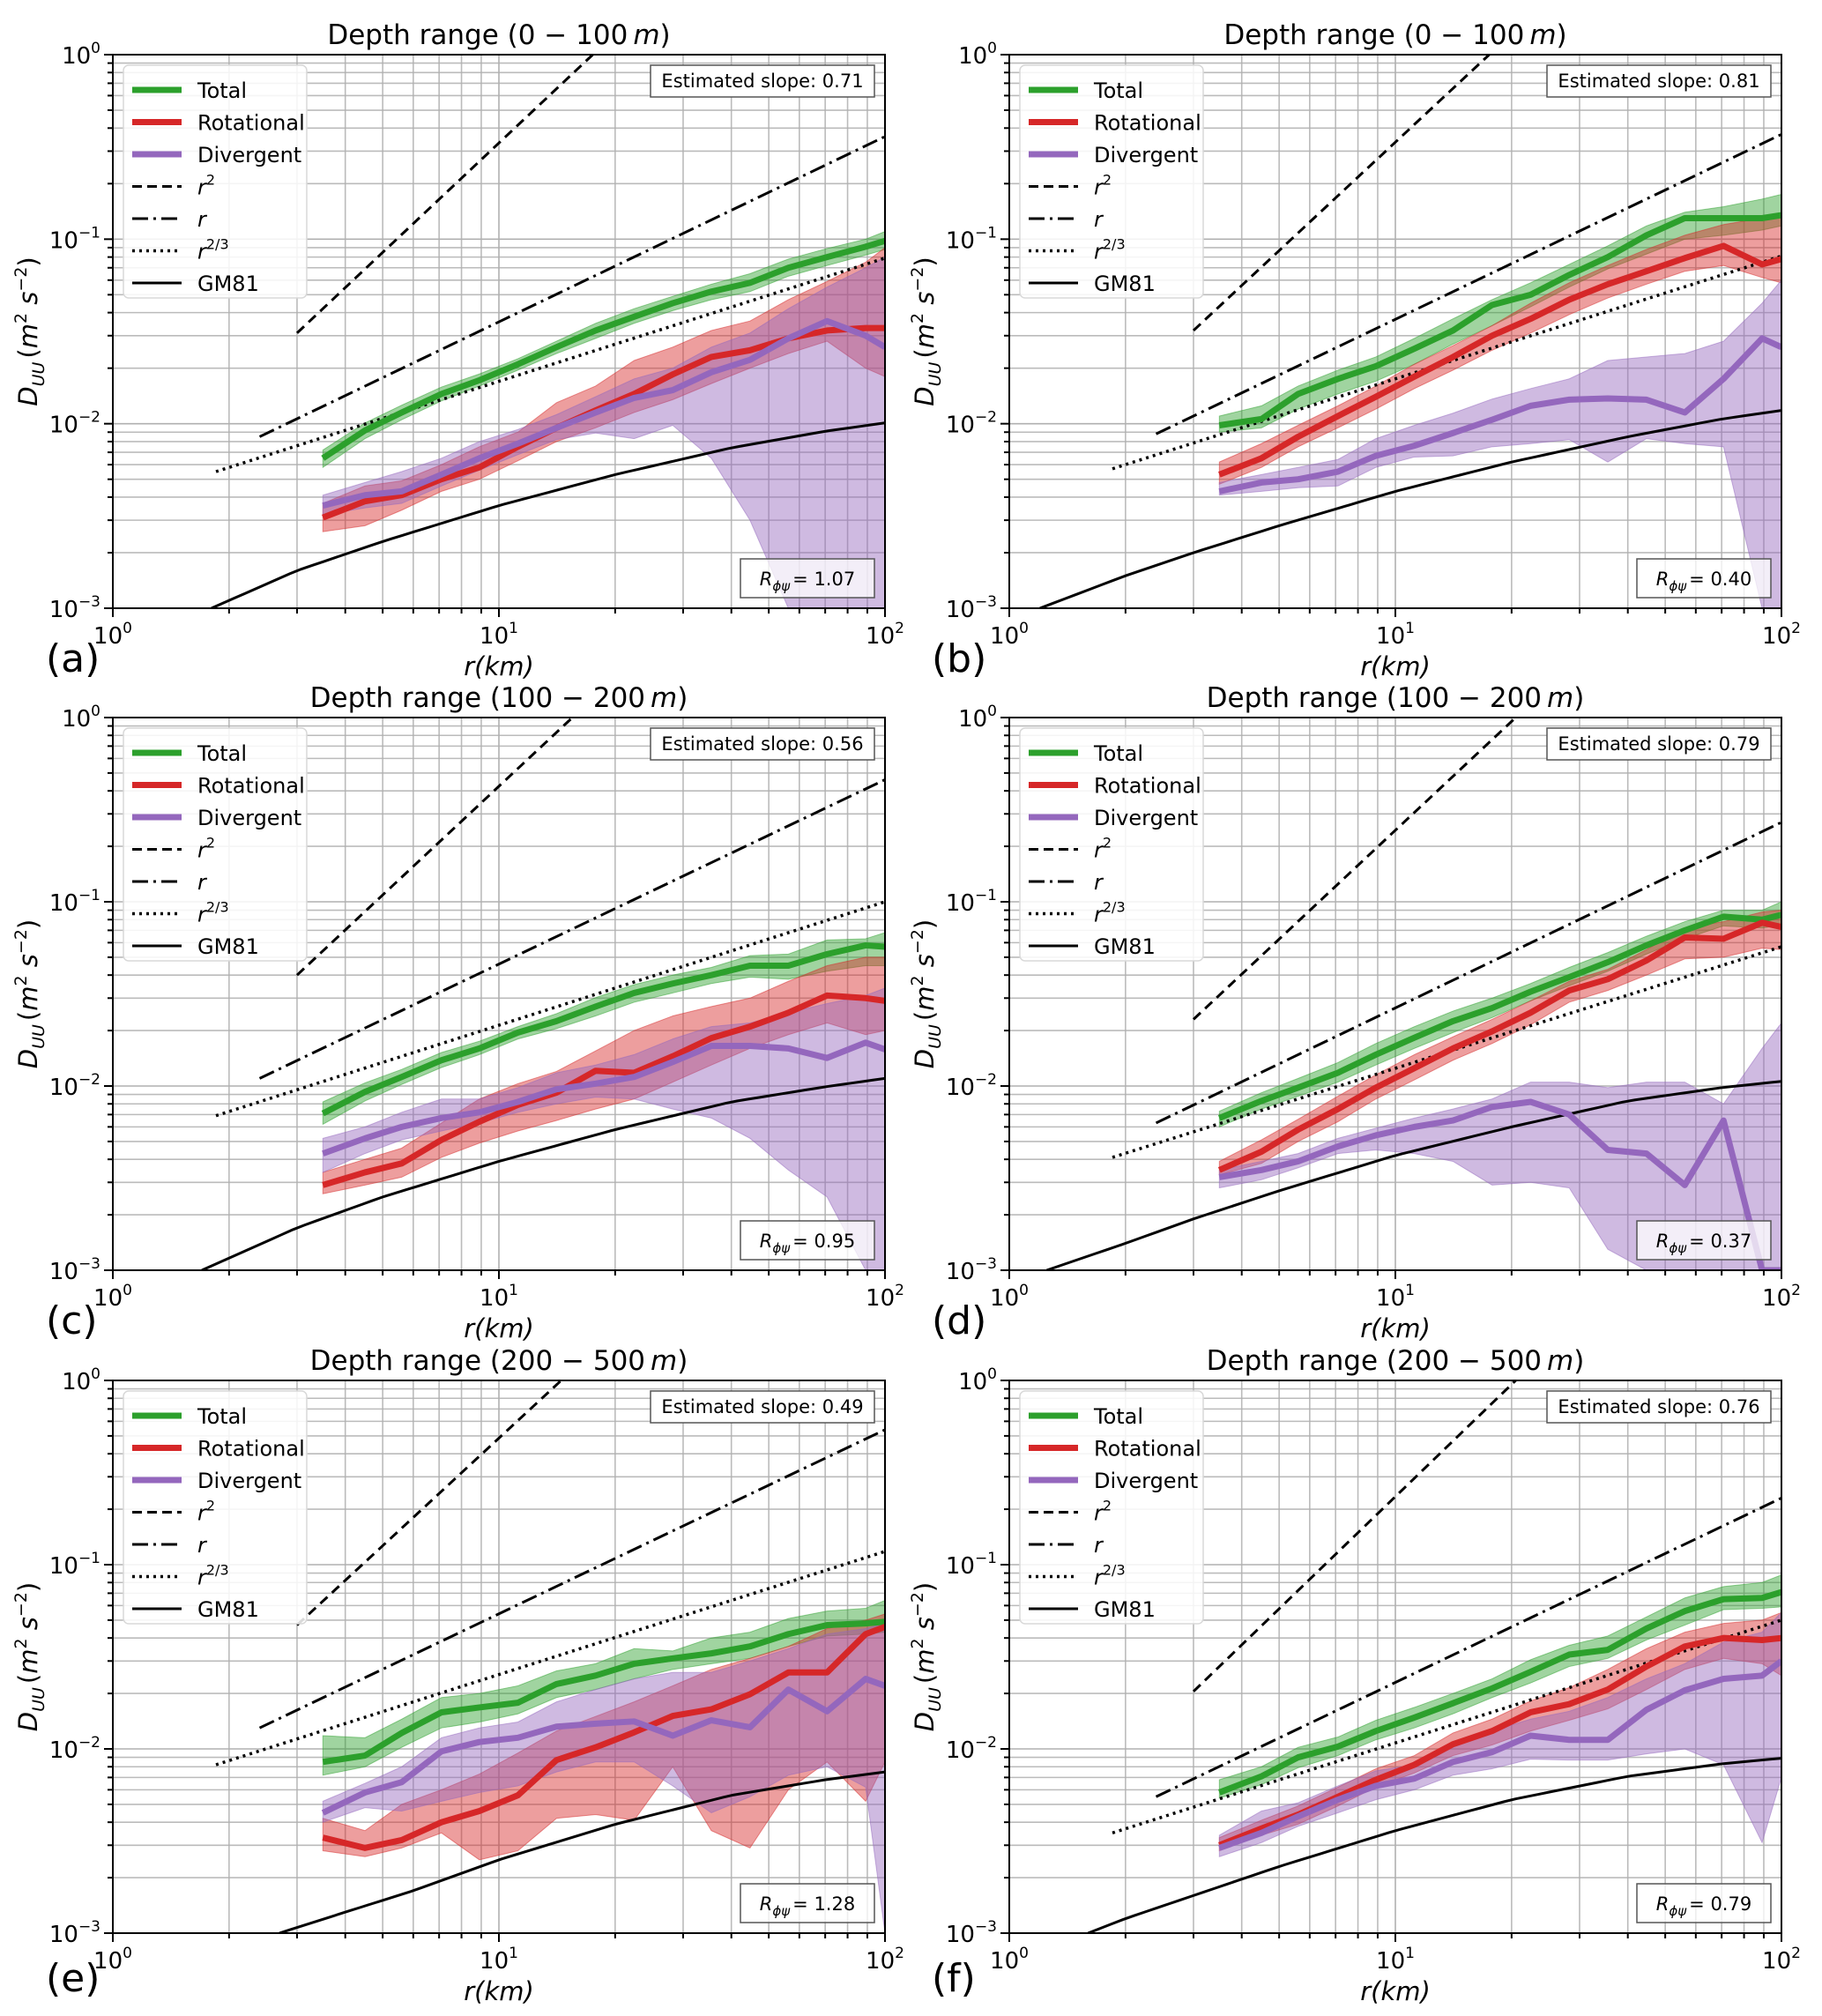 This screenshot has height=2016, width=1822. I want to click on panel-letter: (f), so click(954, 1979).